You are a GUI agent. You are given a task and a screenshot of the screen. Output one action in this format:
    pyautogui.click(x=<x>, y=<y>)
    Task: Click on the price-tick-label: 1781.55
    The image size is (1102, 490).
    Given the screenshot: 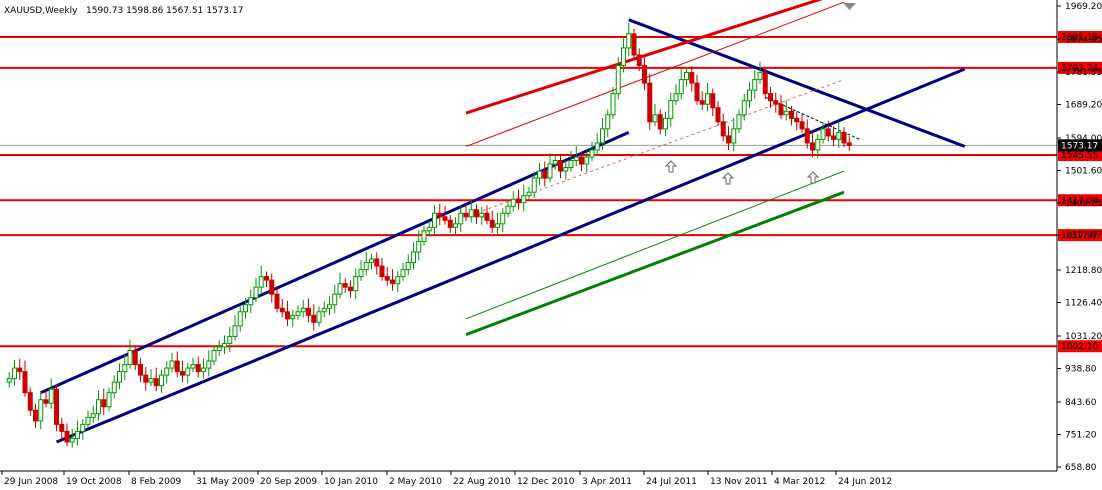 What is the action you would take?
    pyautogui.click(x=1083, y=73)
    